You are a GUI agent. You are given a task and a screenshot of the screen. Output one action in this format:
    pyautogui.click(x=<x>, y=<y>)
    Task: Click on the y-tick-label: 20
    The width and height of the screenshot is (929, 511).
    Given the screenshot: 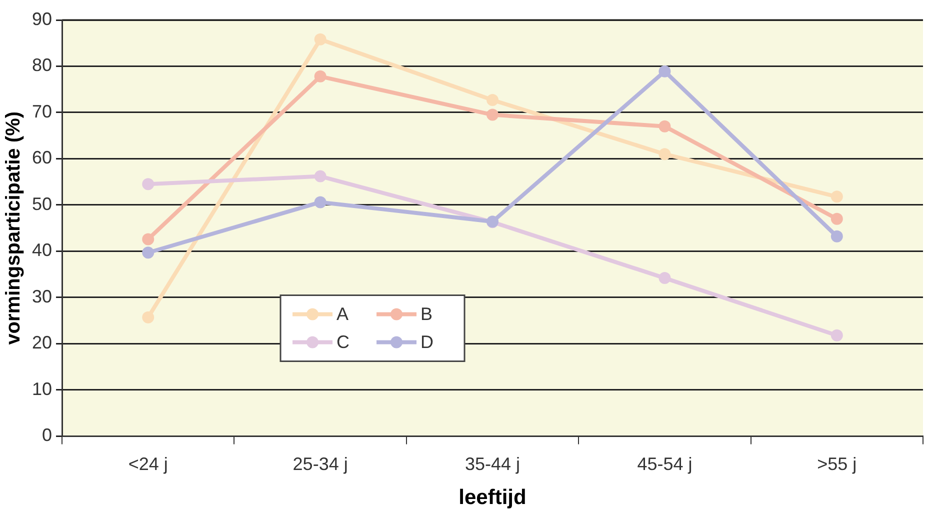 What is the action you would take?
    pyautogui.click(x=42, y=342)
    